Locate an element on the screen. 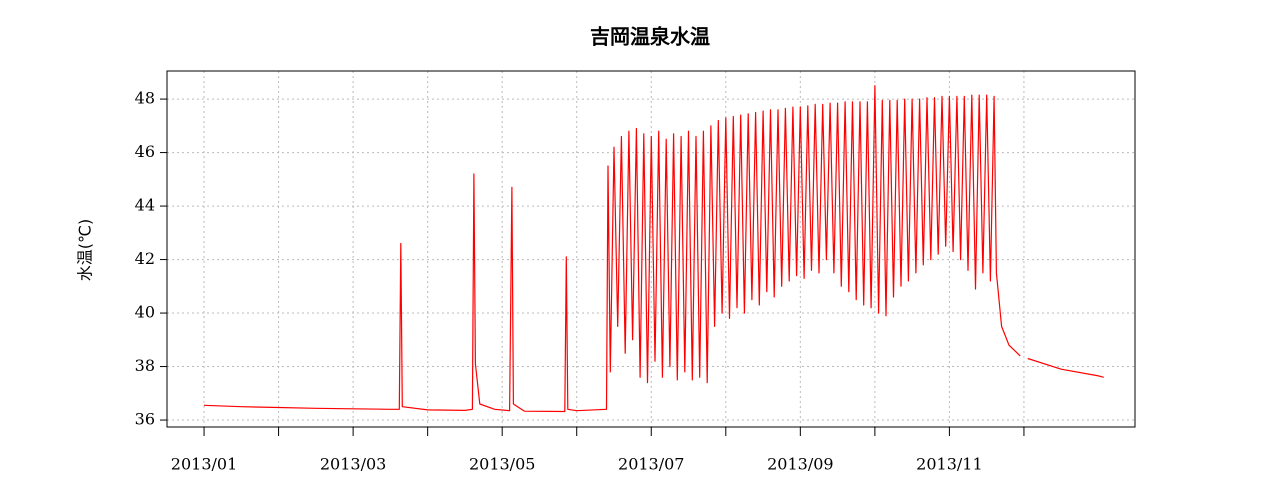 The width and height of the screenshot is (1280, 504). x-tick-label: 2013/07 is located at coordinates (651, 464).